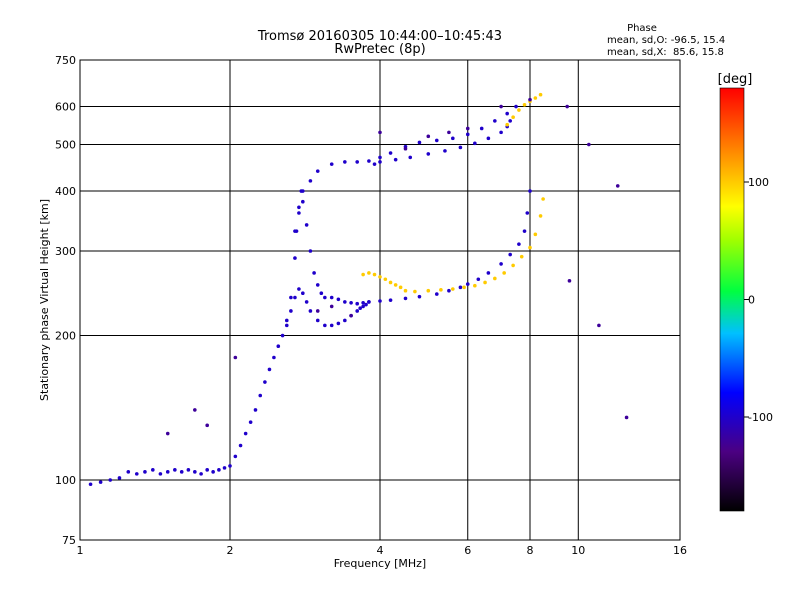 Image resolution: width=800 pixels, height=604 pixels. I want to click on colorbar-tick-label: 100, so click(758, 182).